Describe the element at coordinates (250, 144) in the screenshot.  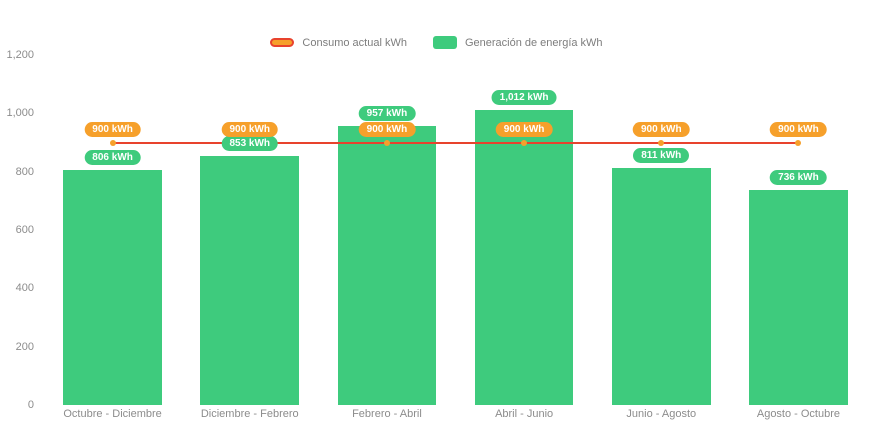
I see `generation-value-badge: 853 kWh` at that location.